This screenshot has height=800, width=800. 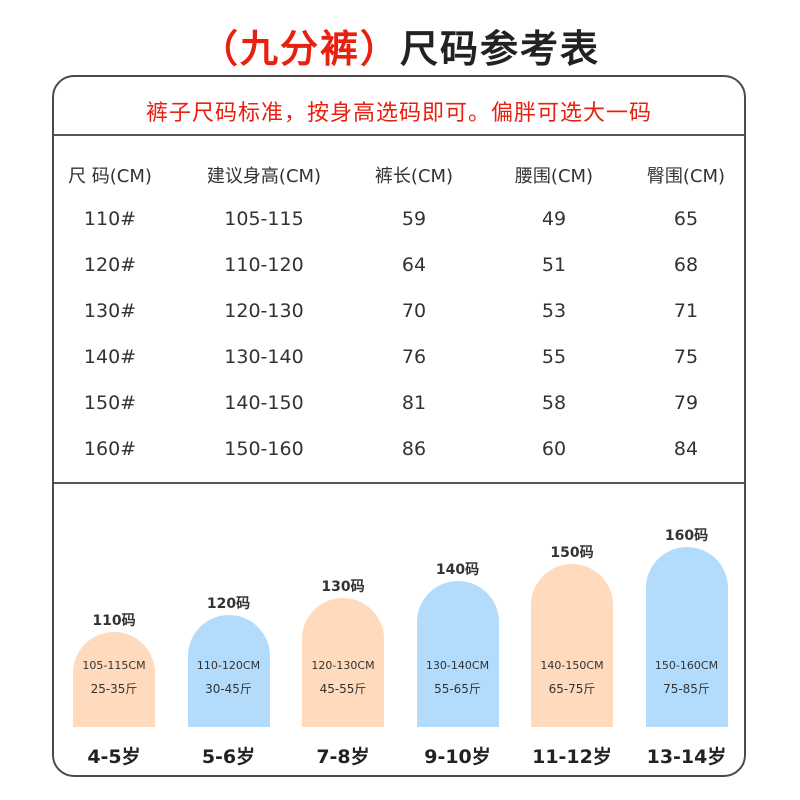 I want to click on size-bar: 120-130CM 45-55斤, so click(x=343, y=662).